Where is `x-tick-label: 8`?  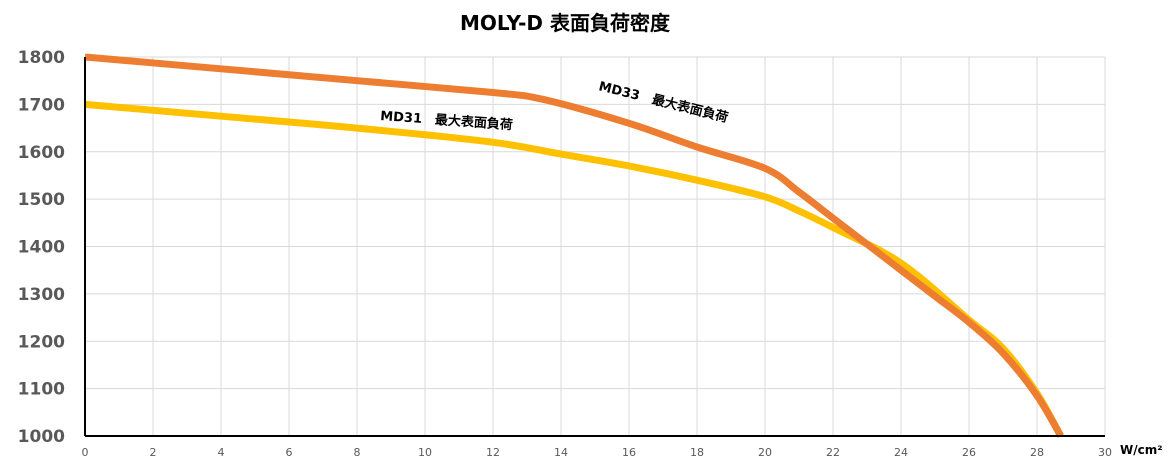
x-tick-label: 8 is located at coordinates (357, 452).